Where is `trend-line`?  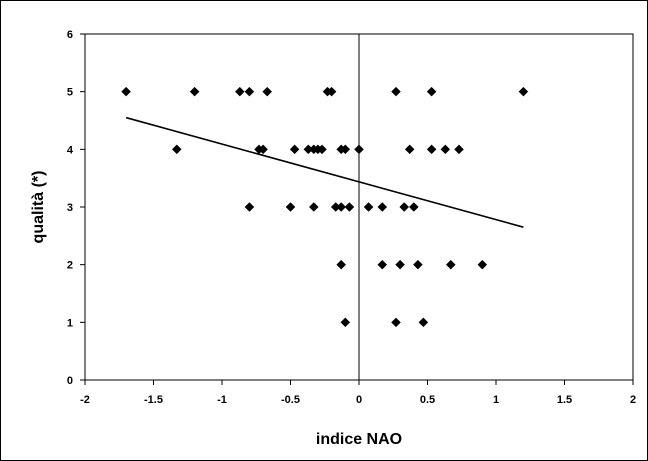 trend-line is located at coordinates (324, 172).